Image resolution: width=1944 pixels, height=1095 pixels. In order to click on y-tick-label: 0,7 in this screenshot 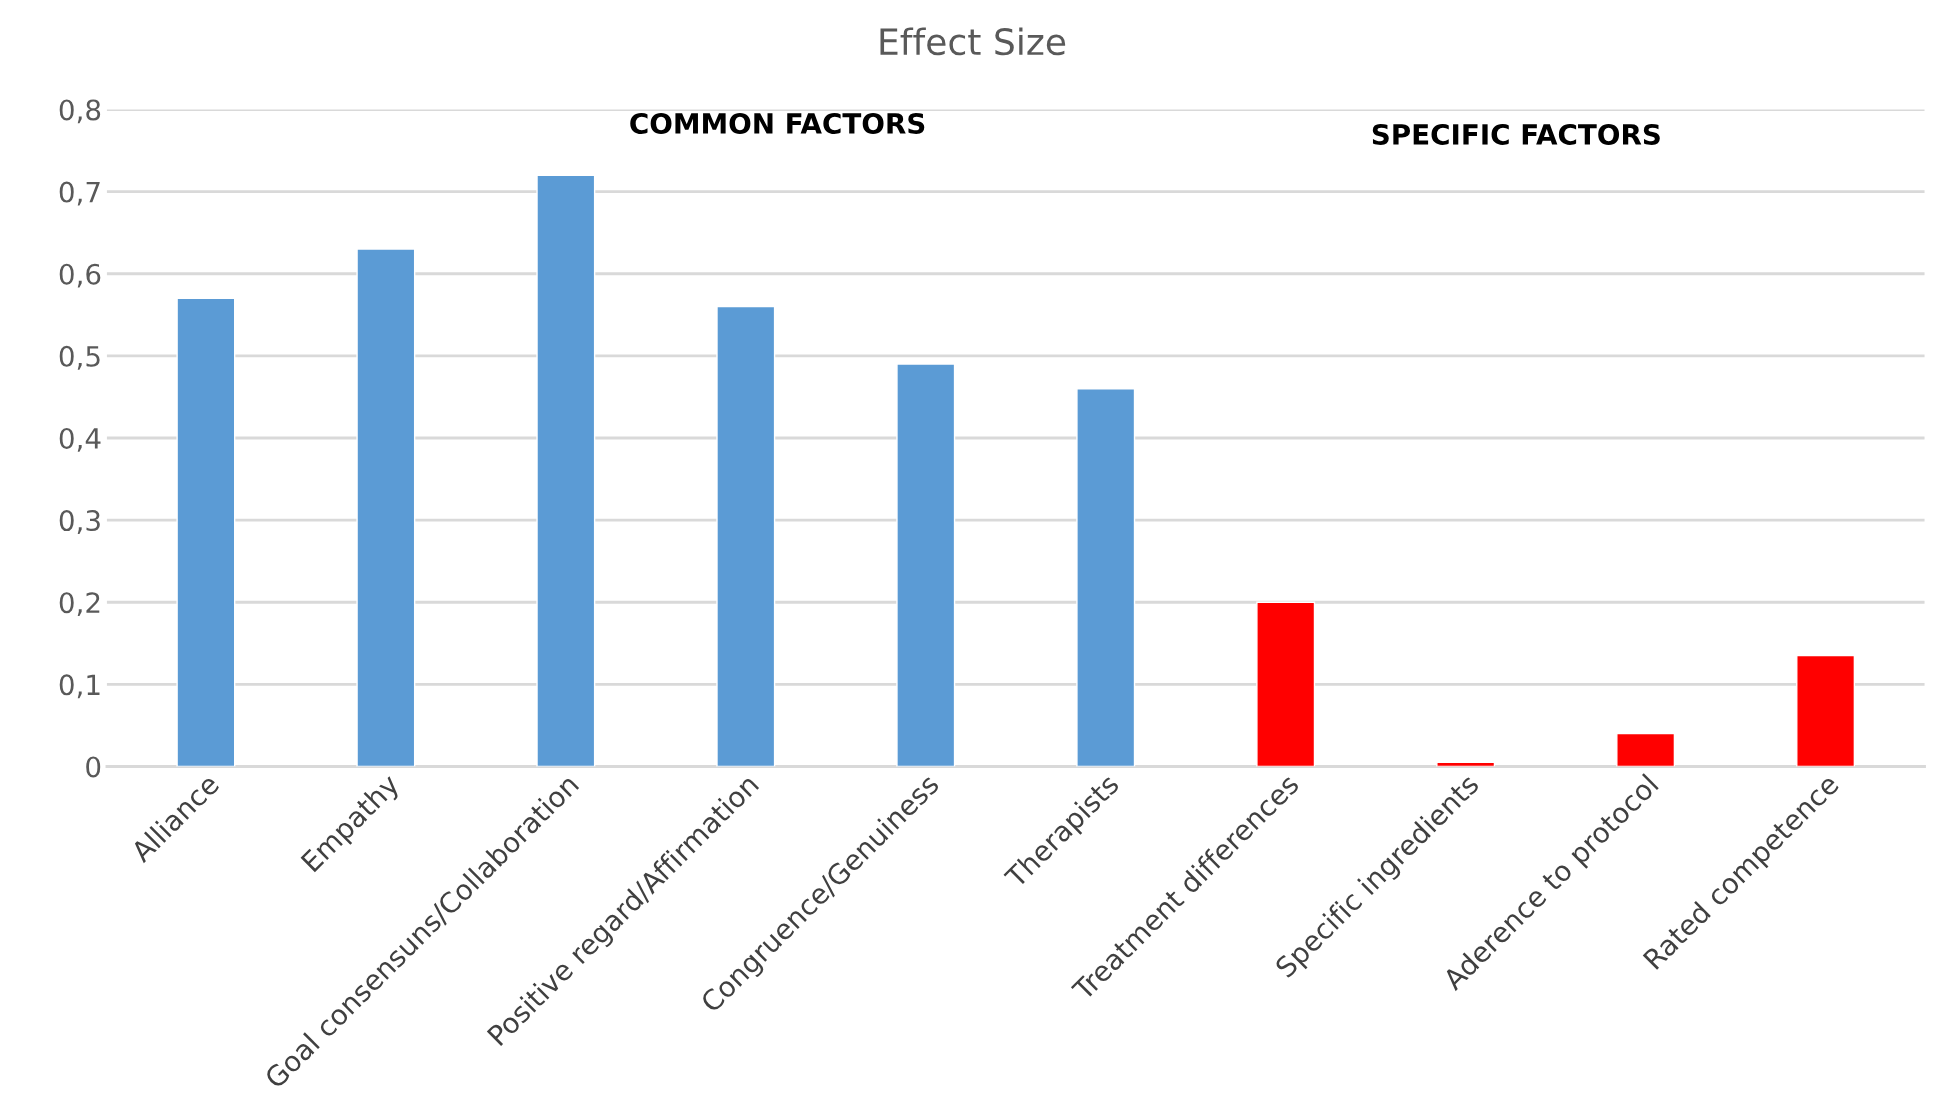, I will do `click(79, 193)`.